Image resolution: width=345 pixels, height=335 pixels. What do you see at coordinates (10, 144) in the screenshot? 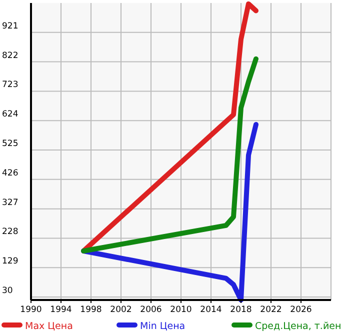
I see `y-tick-label: 525` at bounding box center [10, 144].